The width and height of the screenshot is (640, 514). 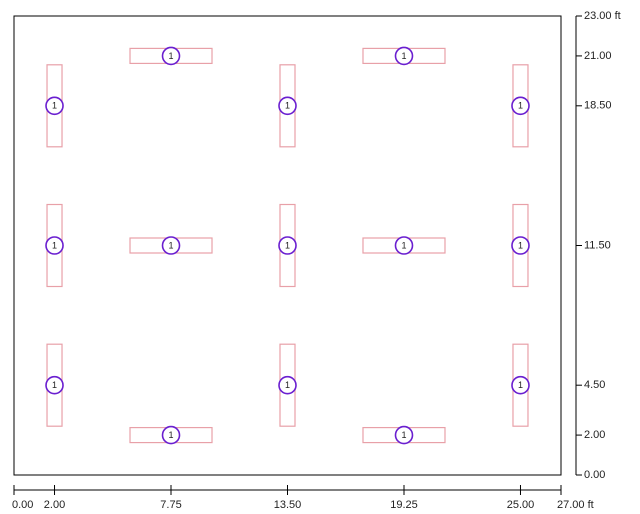 I want to click on x-tick-label: 19.25, so click(x=404, y=505).